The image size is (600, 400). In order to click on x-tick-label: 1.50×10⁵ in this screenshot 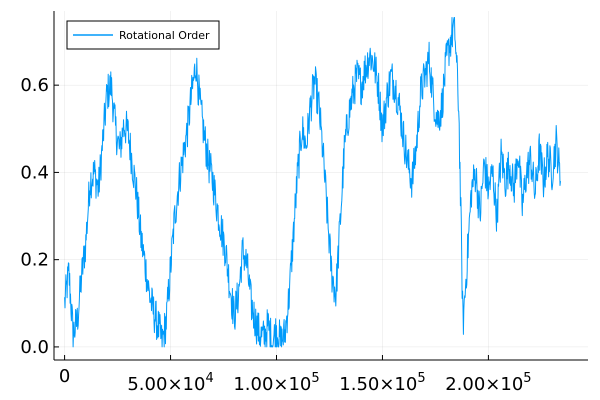, I will do `click(382, 383)`.